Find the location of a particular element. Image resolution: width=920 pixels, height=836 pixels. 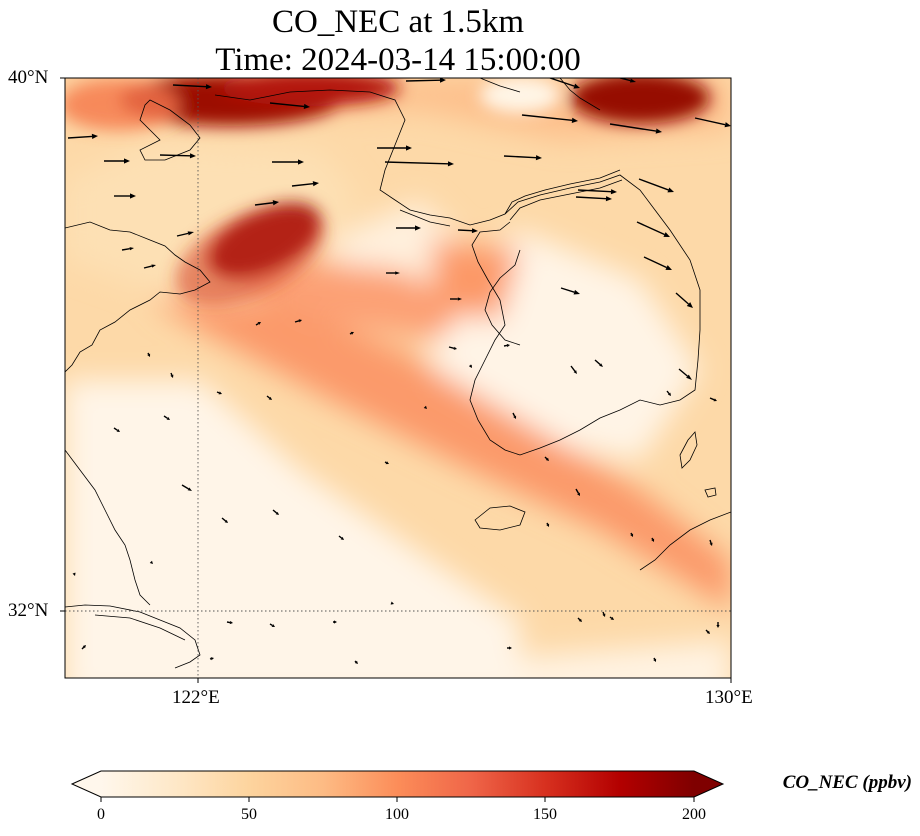

colorbar-tick-200: 200 is located at coordinates (694, 814).